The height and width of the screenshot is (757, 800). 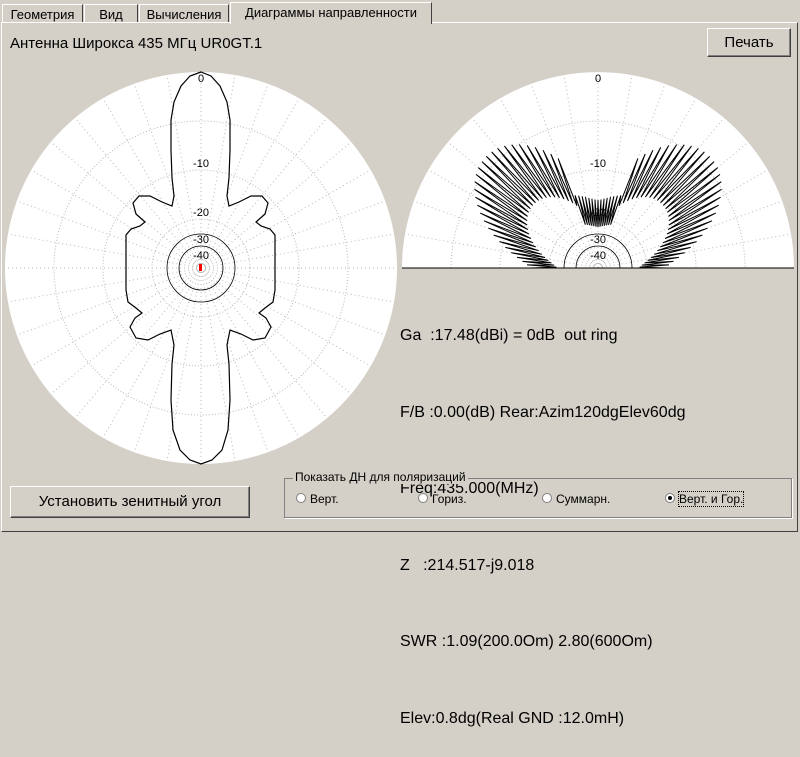 What do you see at coordinates (542, 336) in the screenshot?
I see `param-gain: Ga :17.48(dBi) = 0dB out ring` at bounding box center [542, 336].